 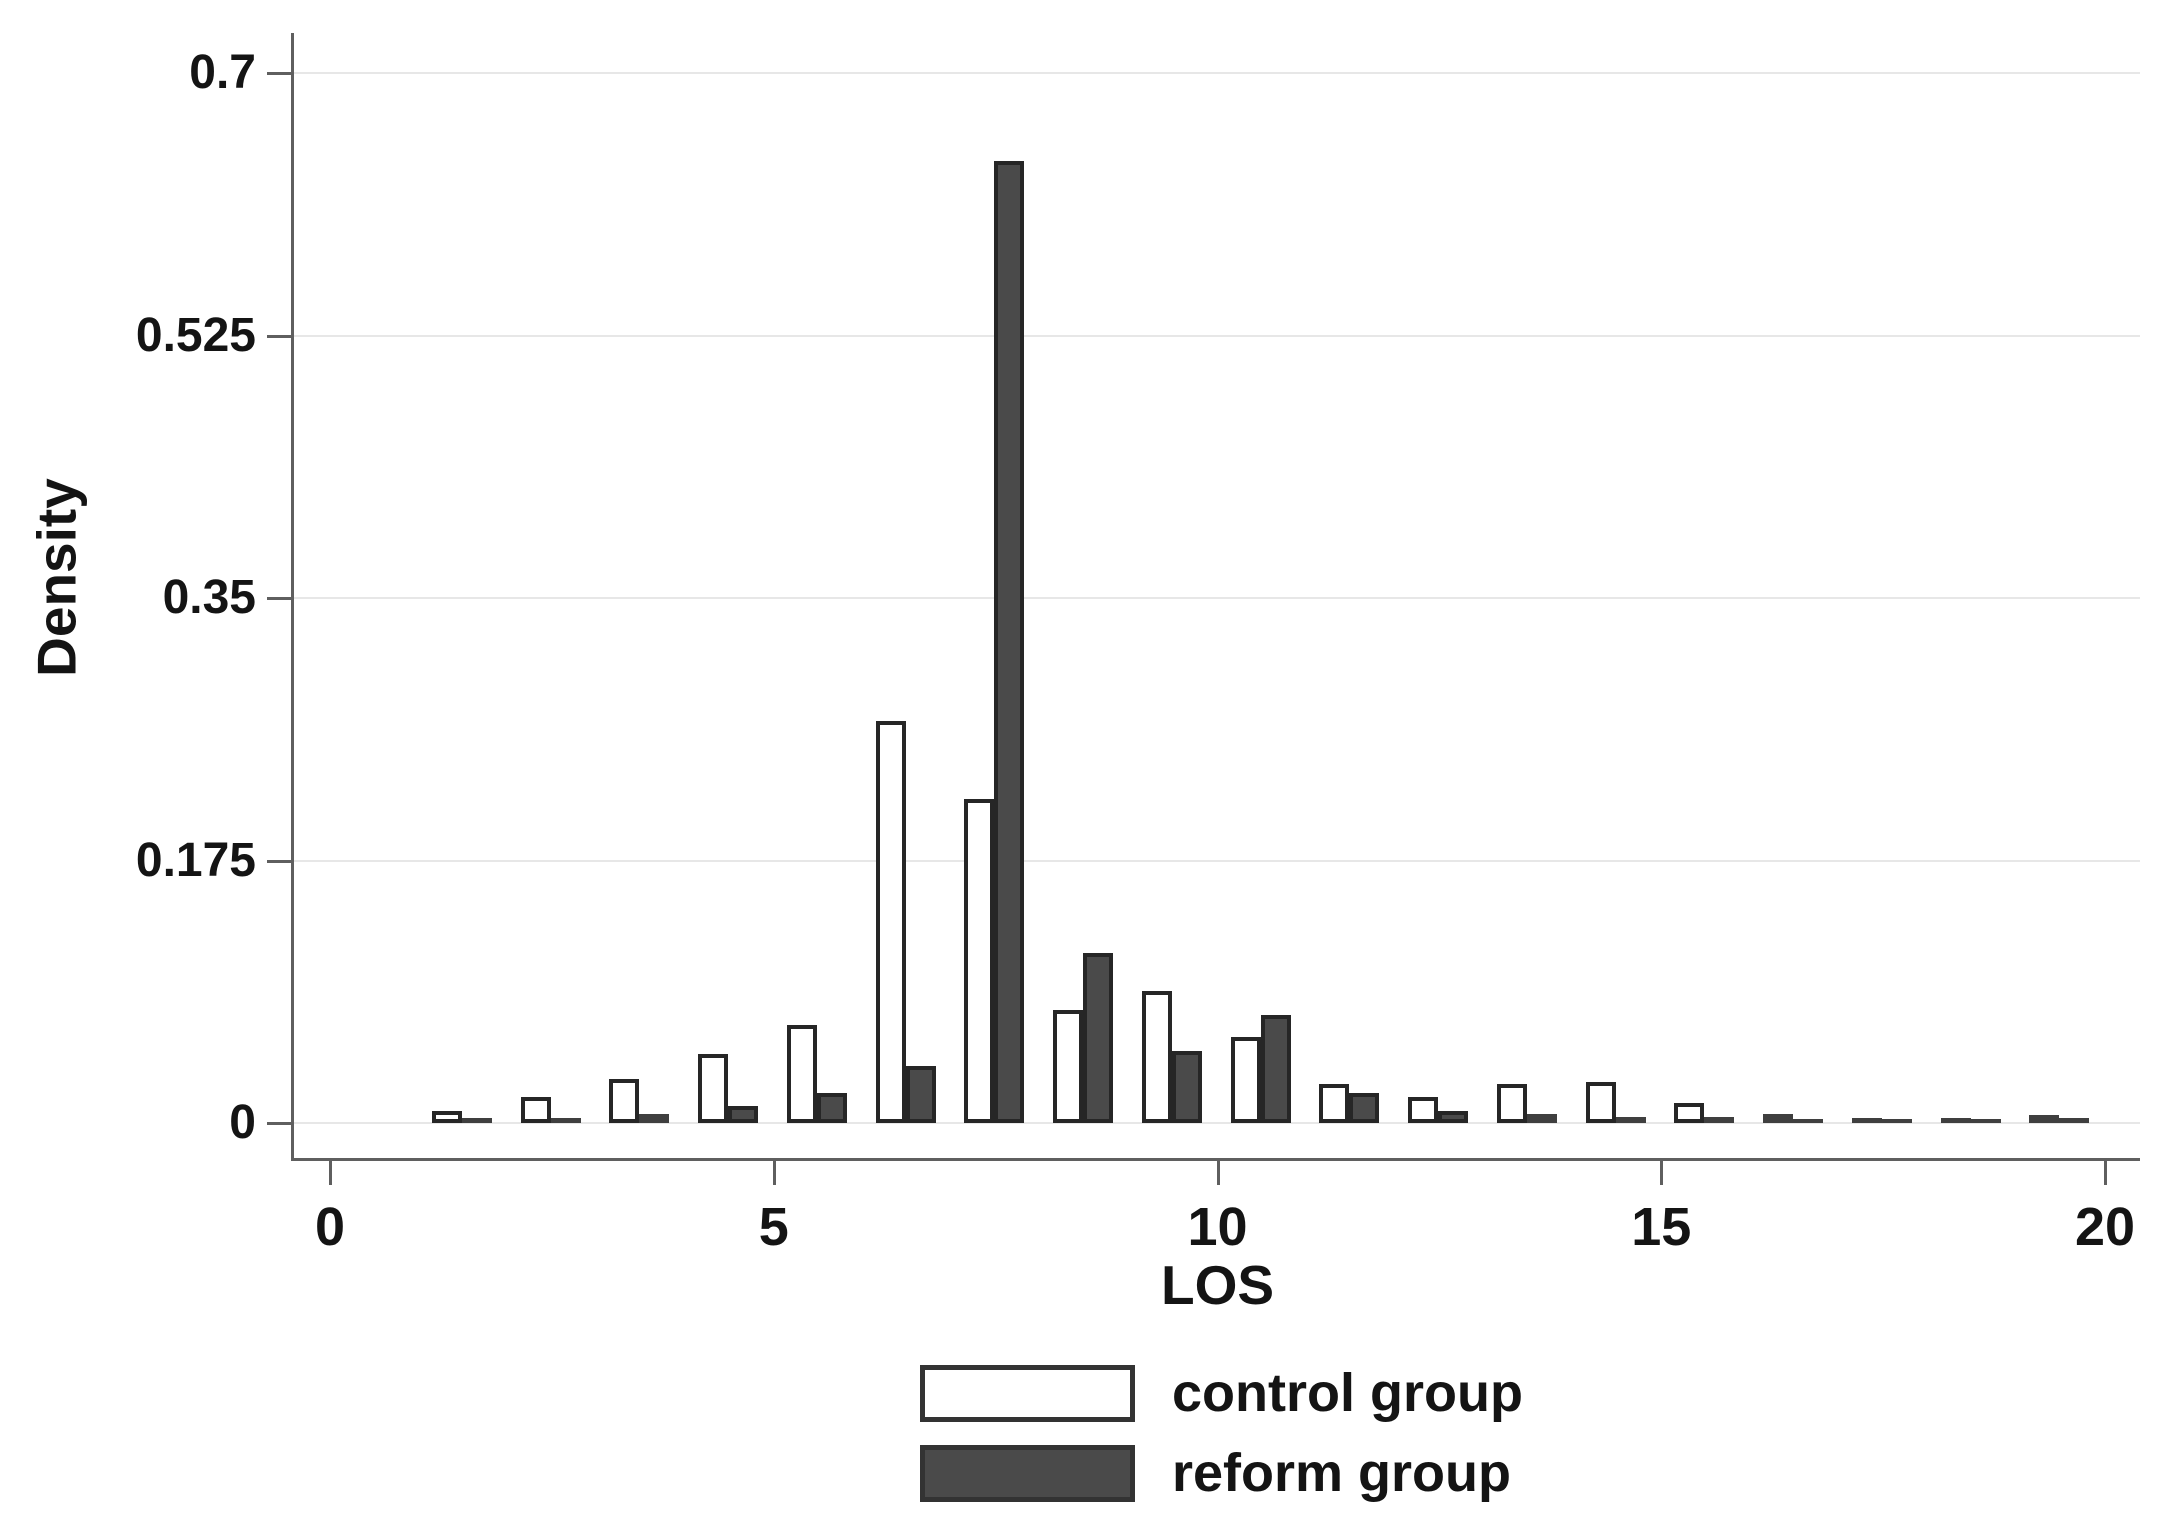 What do you see at coordinates (1027, 1393) in the screenshot?
I see `legend-swatch-control-group` at bounding box center [1027, 1393].